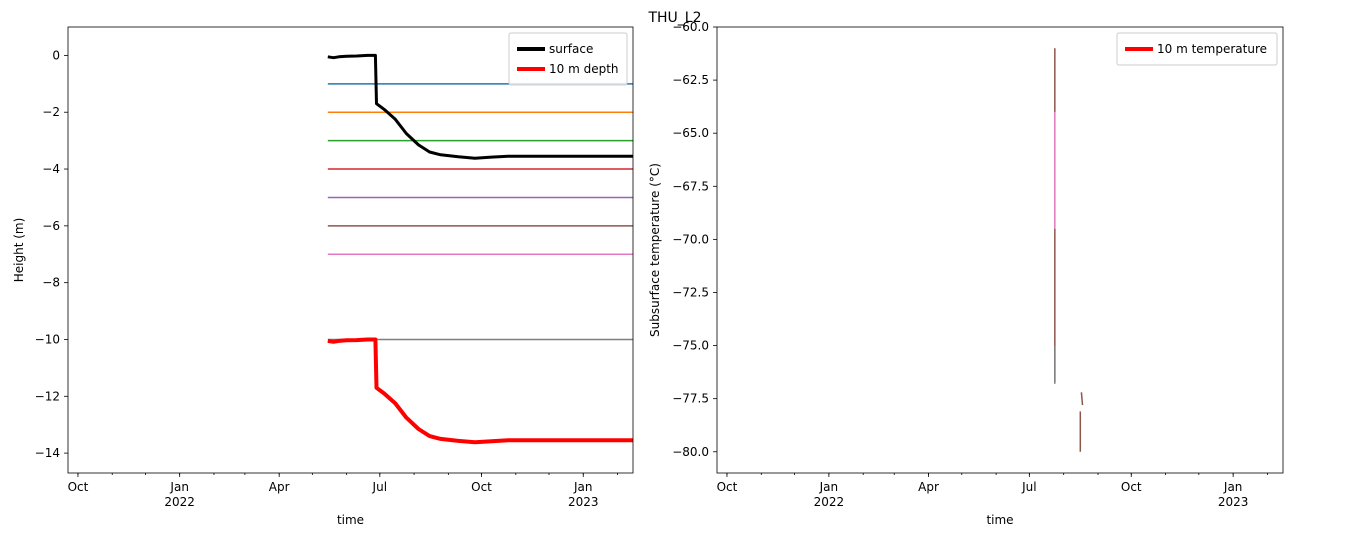 The height and width of the screenshot is (540, 1350). What do you see at coordinates (1082, 399) in the screenshot?
I see `temperature-segment` at bounding box center [1082, 399].